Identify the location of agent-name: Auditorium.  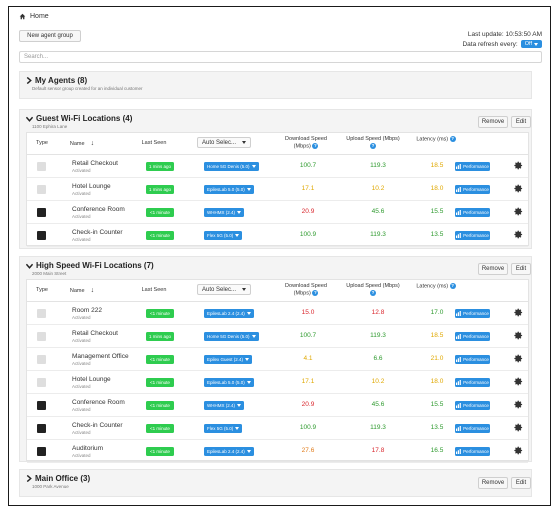
(88, 448).